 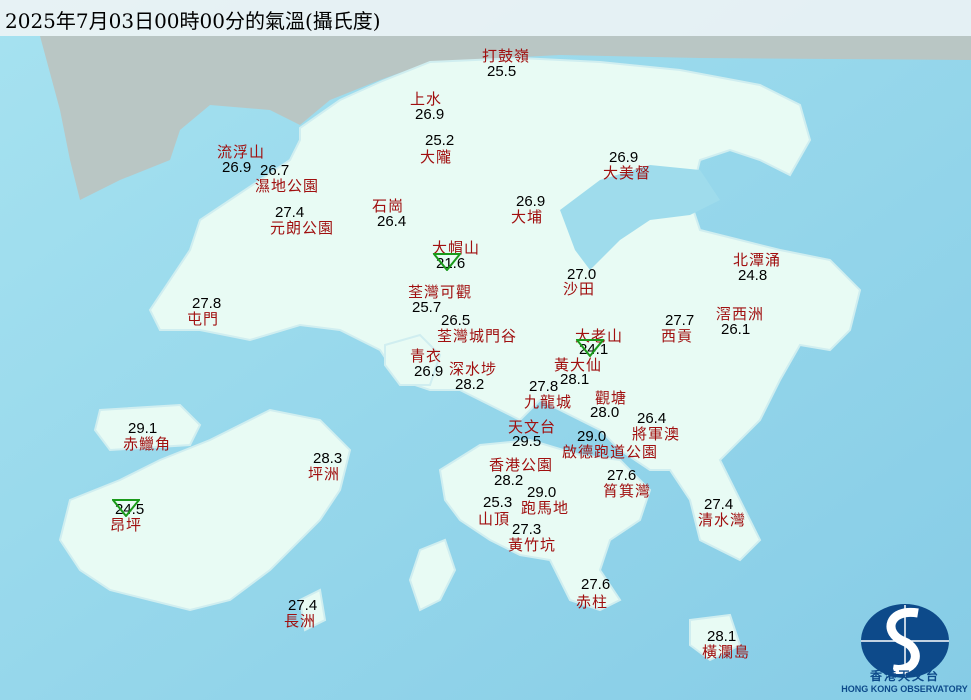 What do you see at coordinates (532, 427) in the screenshot?
I see `station-name: 天文台` at bounding box center [532, 427].